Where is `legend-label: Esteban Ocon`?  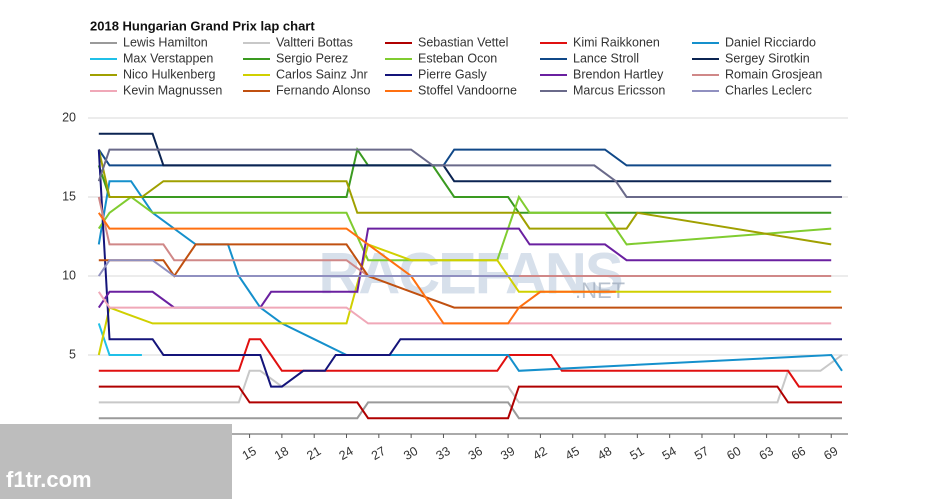 legend-label: Esteban Ocon is located at coordinates (457, 58).